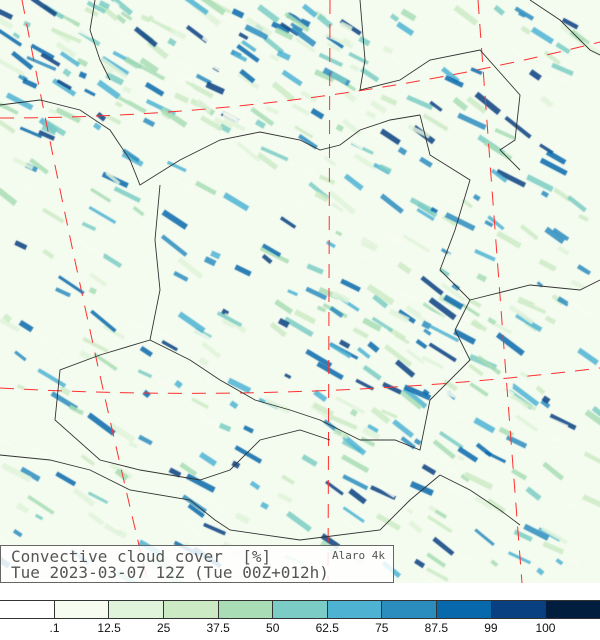 The height and width of the screenshot is (640, 600). I want to click on title-variable-line: Convective cloud cover [%], so click(141, 556).